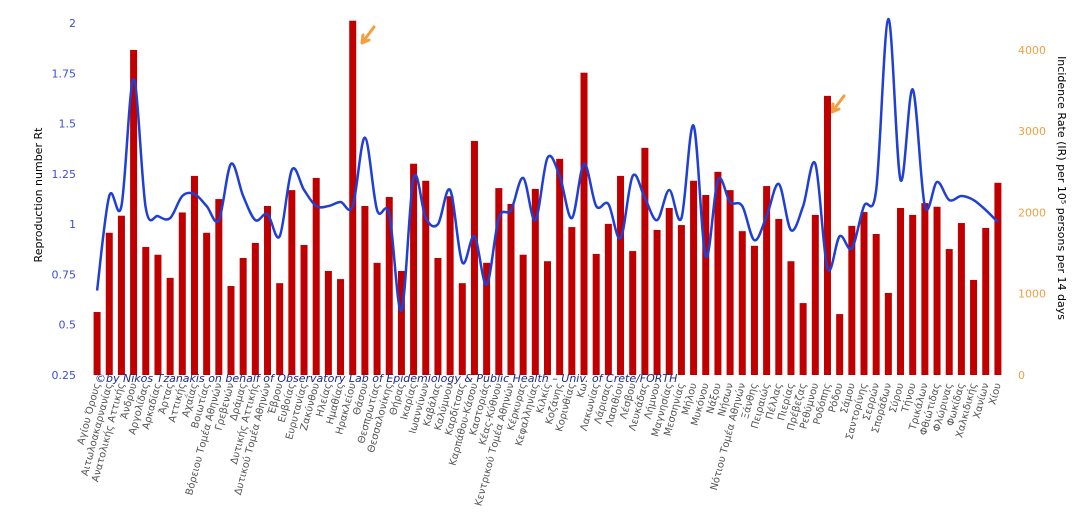 This screenshot has width=1080, height=532. I want to click on y-tick-label: 2, so click(72, 23).